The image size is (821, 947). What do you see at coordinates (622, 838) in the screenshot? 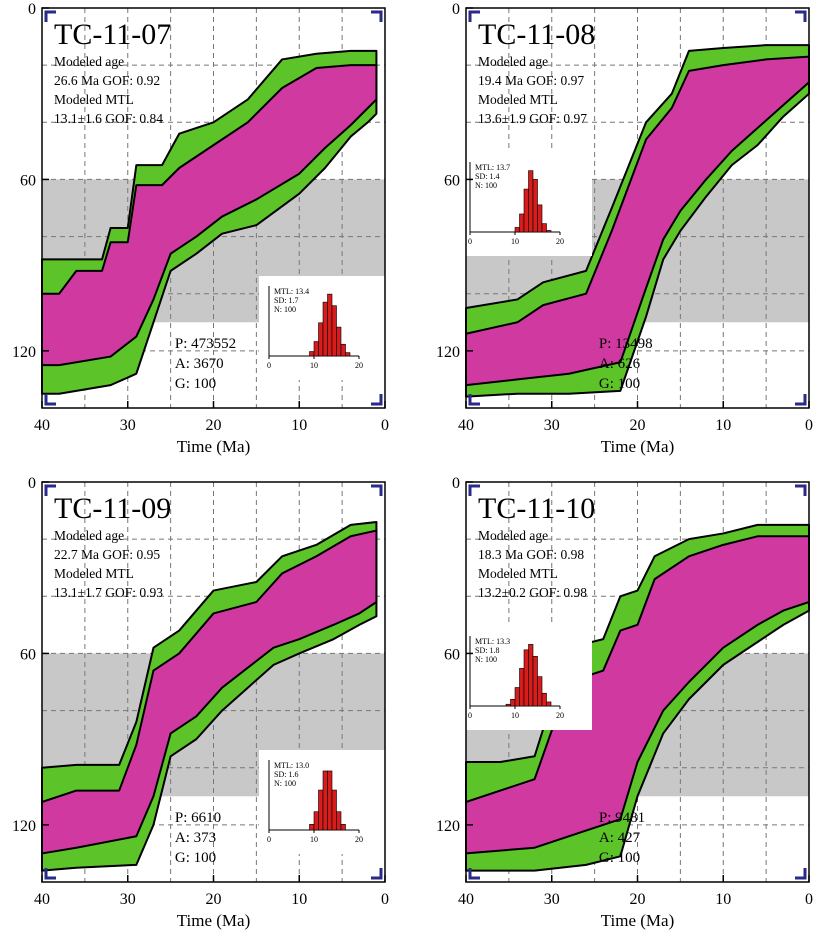
I see `path-stats: P: 9481 A: 427 G: 100` at bounding box center [622, 838].